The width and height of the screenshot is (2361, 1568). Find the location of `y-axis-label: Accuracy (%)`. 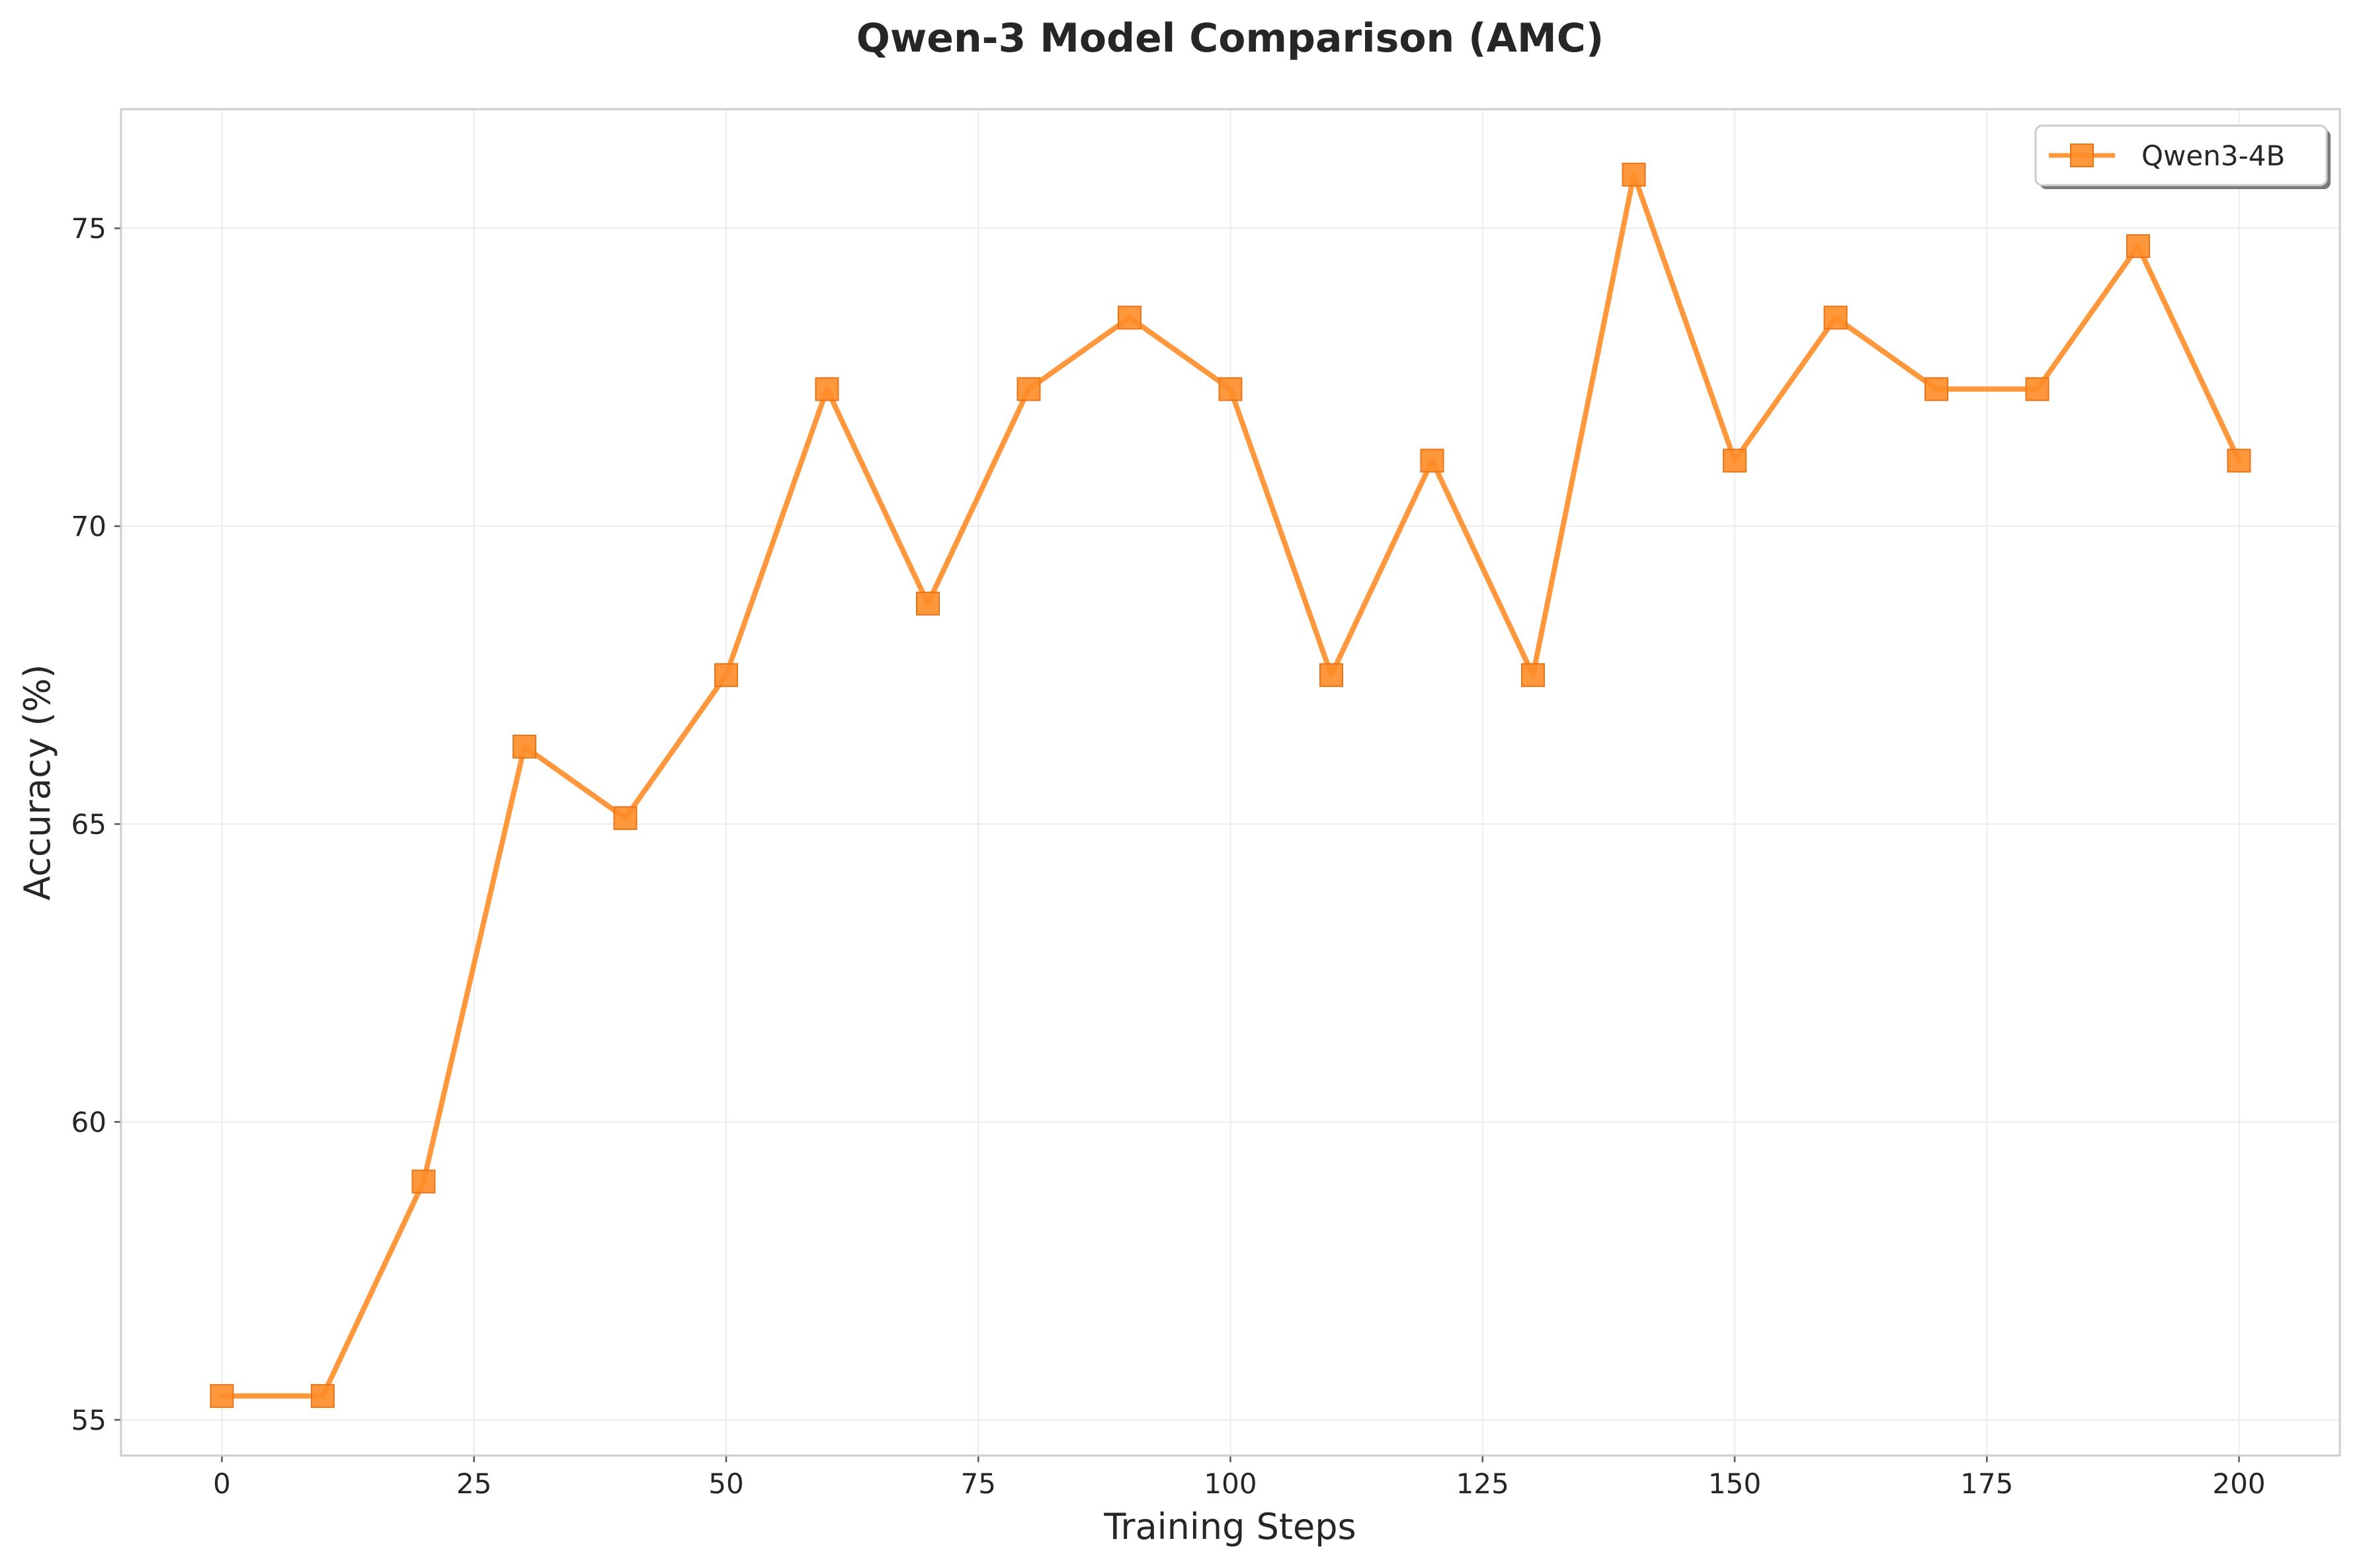

y-axis-label: Accuracy (%) is located at coordinates (37, 782).